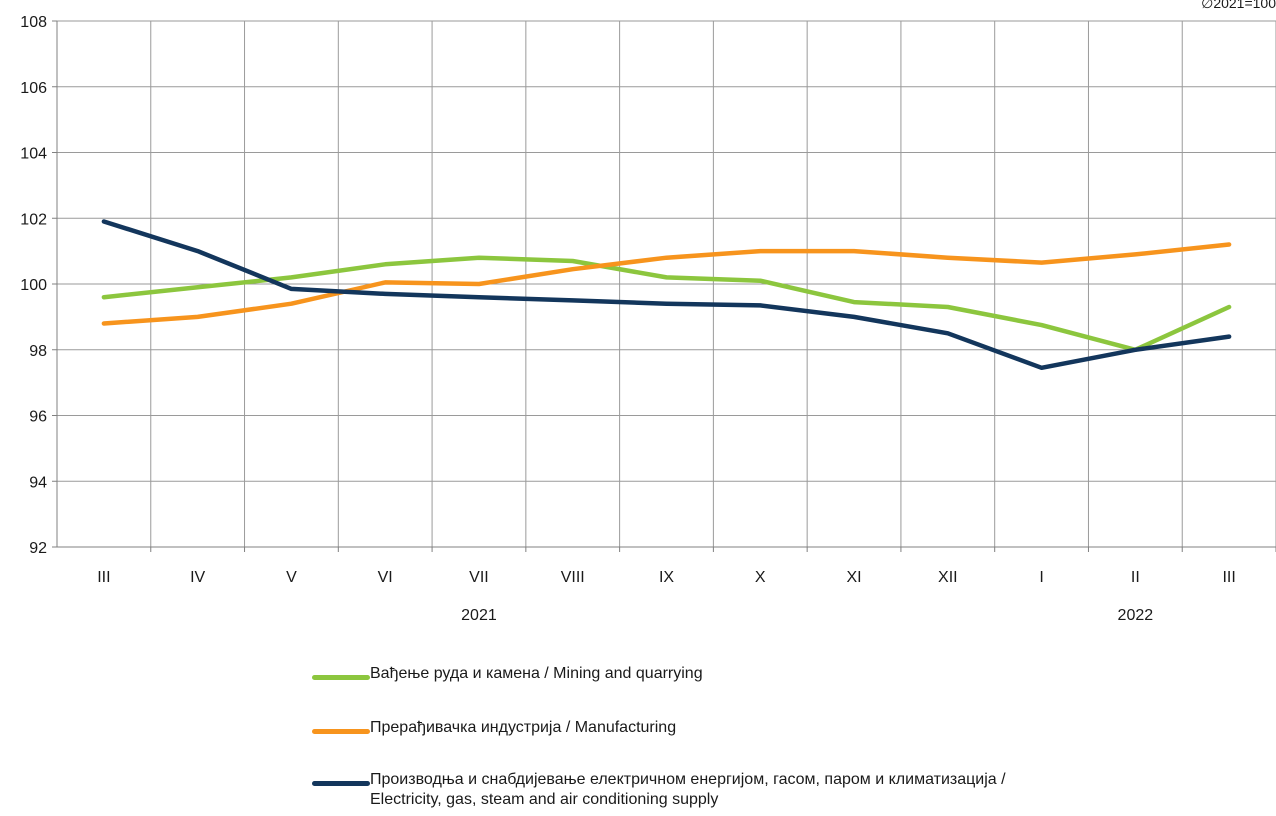  What do you see at coordinates (38, 351) in the screenshot?
I see `y-tick-label: 98` at bounding box center [38, 351].